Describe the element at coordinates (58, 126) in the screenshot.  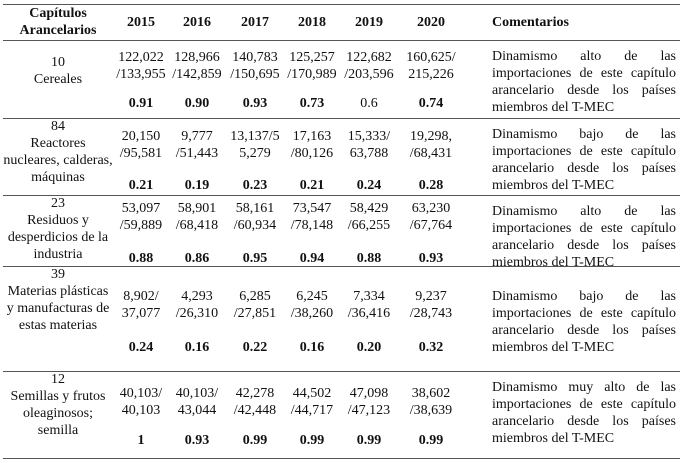
I see `chapter-code: 84` at that location.